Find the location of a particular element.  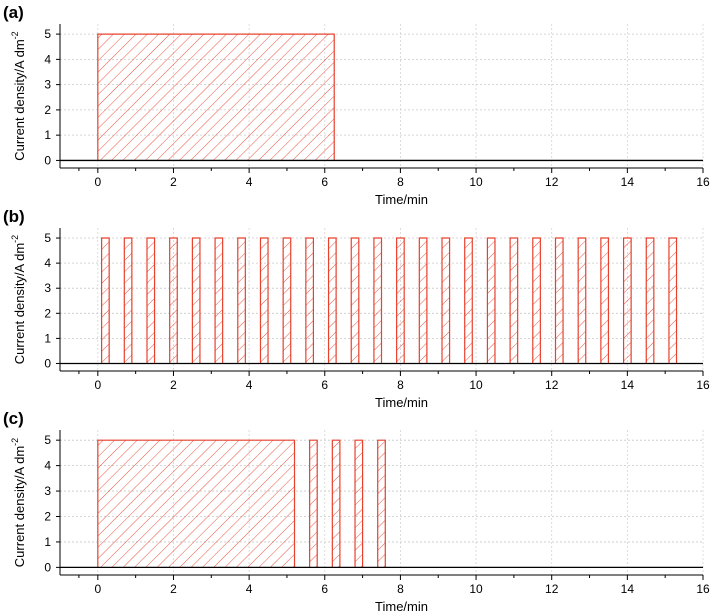

panel-label: (c) is located at coordinates (13, 418).